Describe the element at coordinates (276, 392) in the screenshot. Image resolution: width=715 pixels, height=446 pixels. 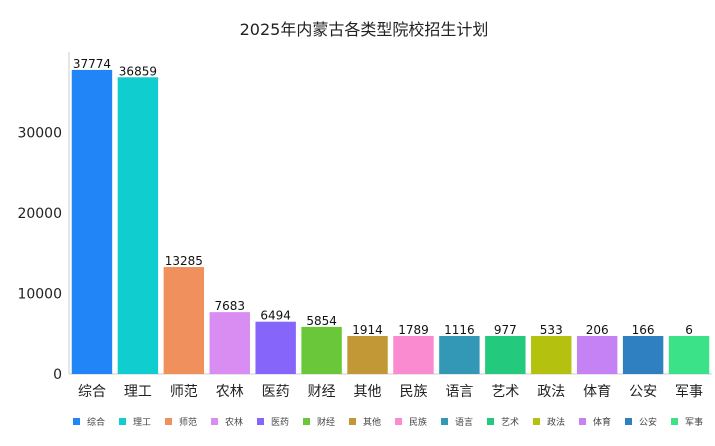
I see `x-tick-label: 医药` at that location.